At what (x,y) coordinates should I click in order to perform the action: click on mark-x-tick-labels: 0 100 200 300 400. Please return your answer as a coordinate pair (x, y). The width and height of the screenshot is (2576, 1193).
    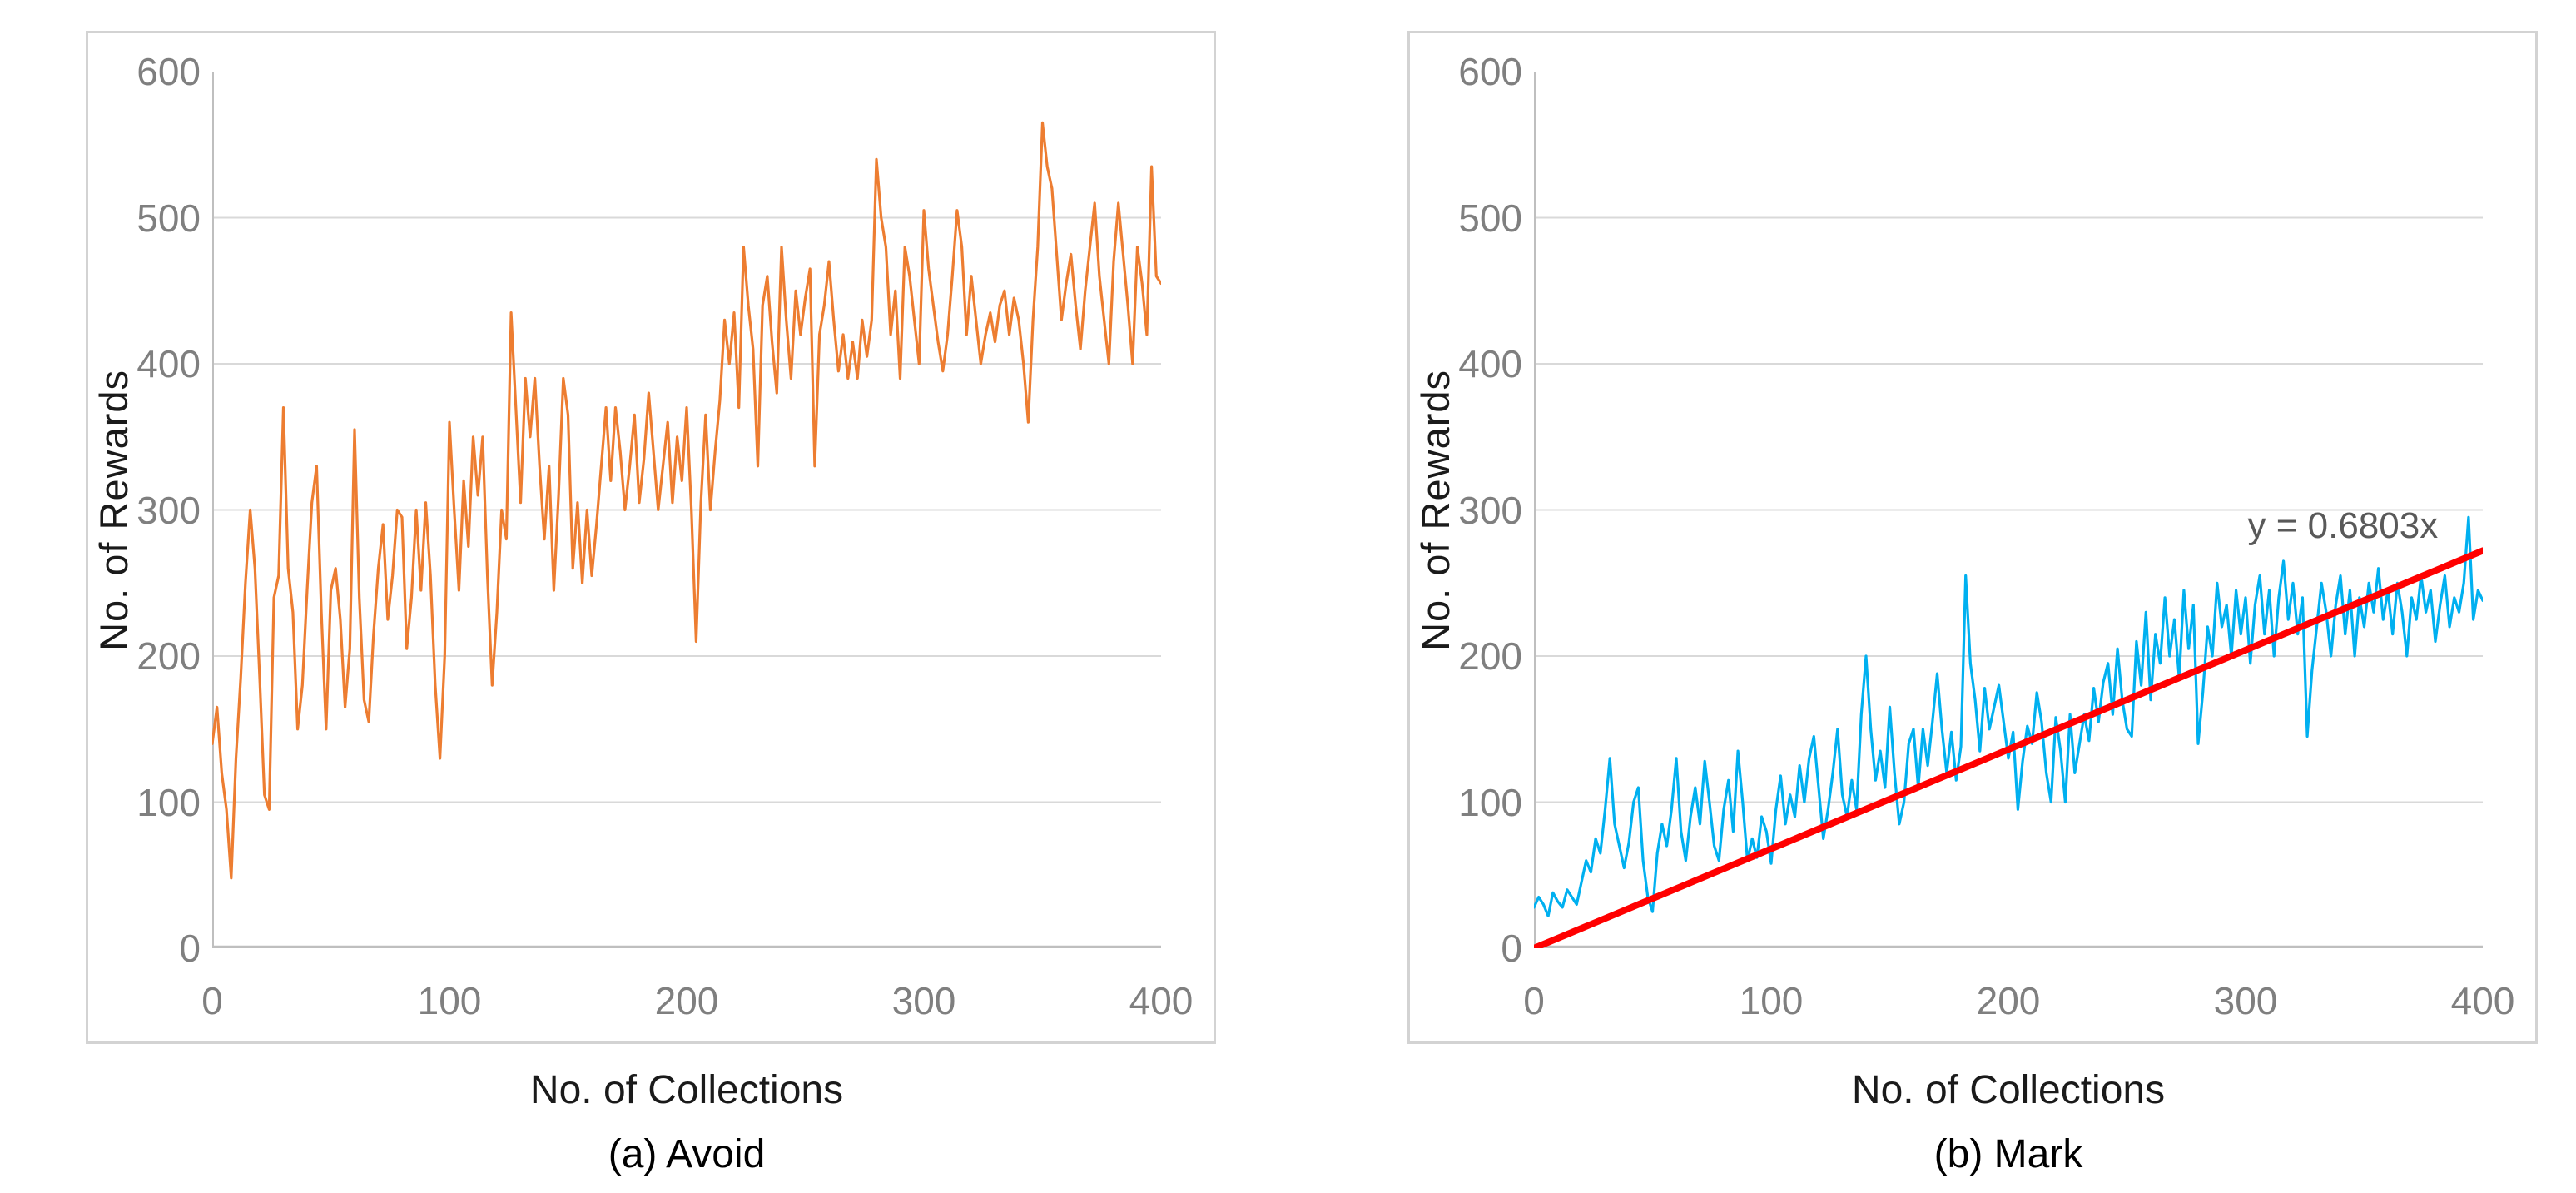
    Looking at the image, I should click on (2018, 994).